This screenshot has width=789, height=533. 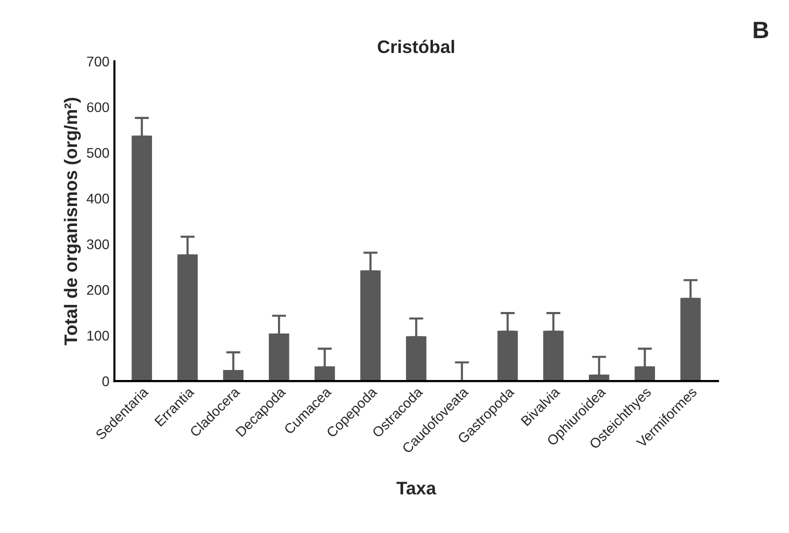 What do you see at coordinates (98, 244) in the screenshot?
I see `y-tick-label: 300` at bounding box center [98, 244].